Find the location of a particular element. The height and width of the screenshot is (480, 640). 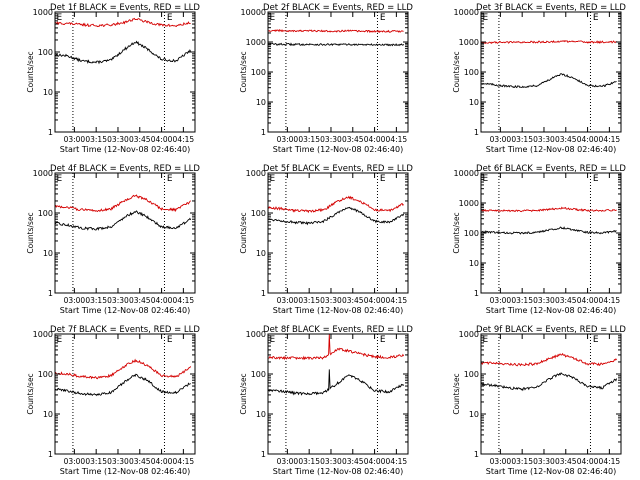

panel-title: Det 8f BLACK = Events, RED = LLD is located at coordinates (338, 330).